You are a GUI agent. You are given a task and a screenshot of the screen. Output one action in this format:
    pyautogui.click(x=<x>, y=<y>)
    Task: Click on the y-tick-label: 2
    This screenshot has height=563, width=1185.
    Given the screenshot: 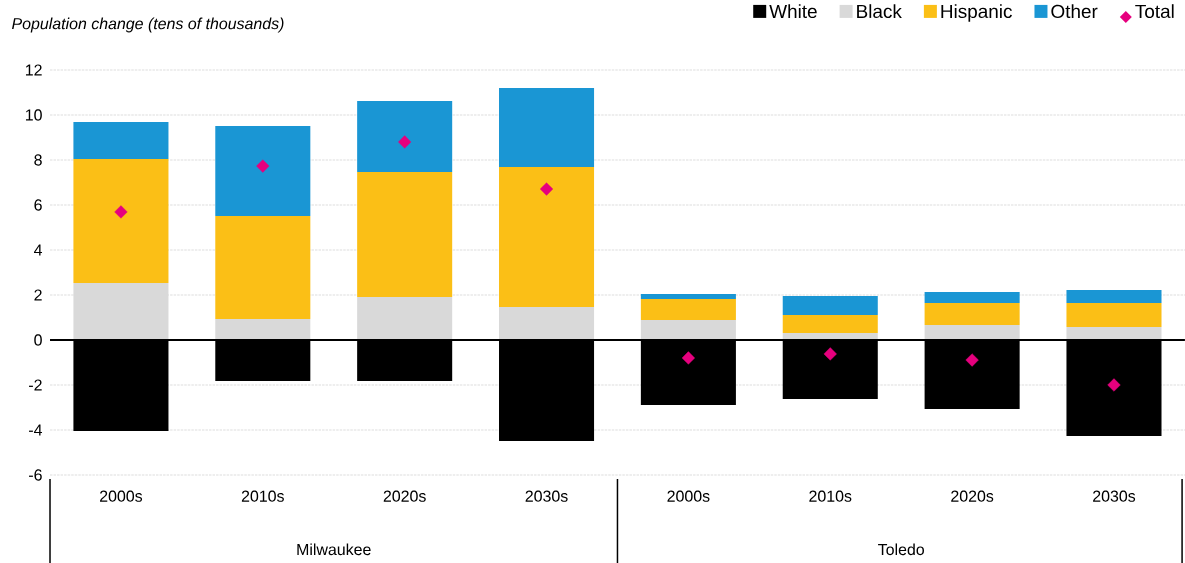 What is the action you would take?
    pyautogui.click(x=38, y=295)
    